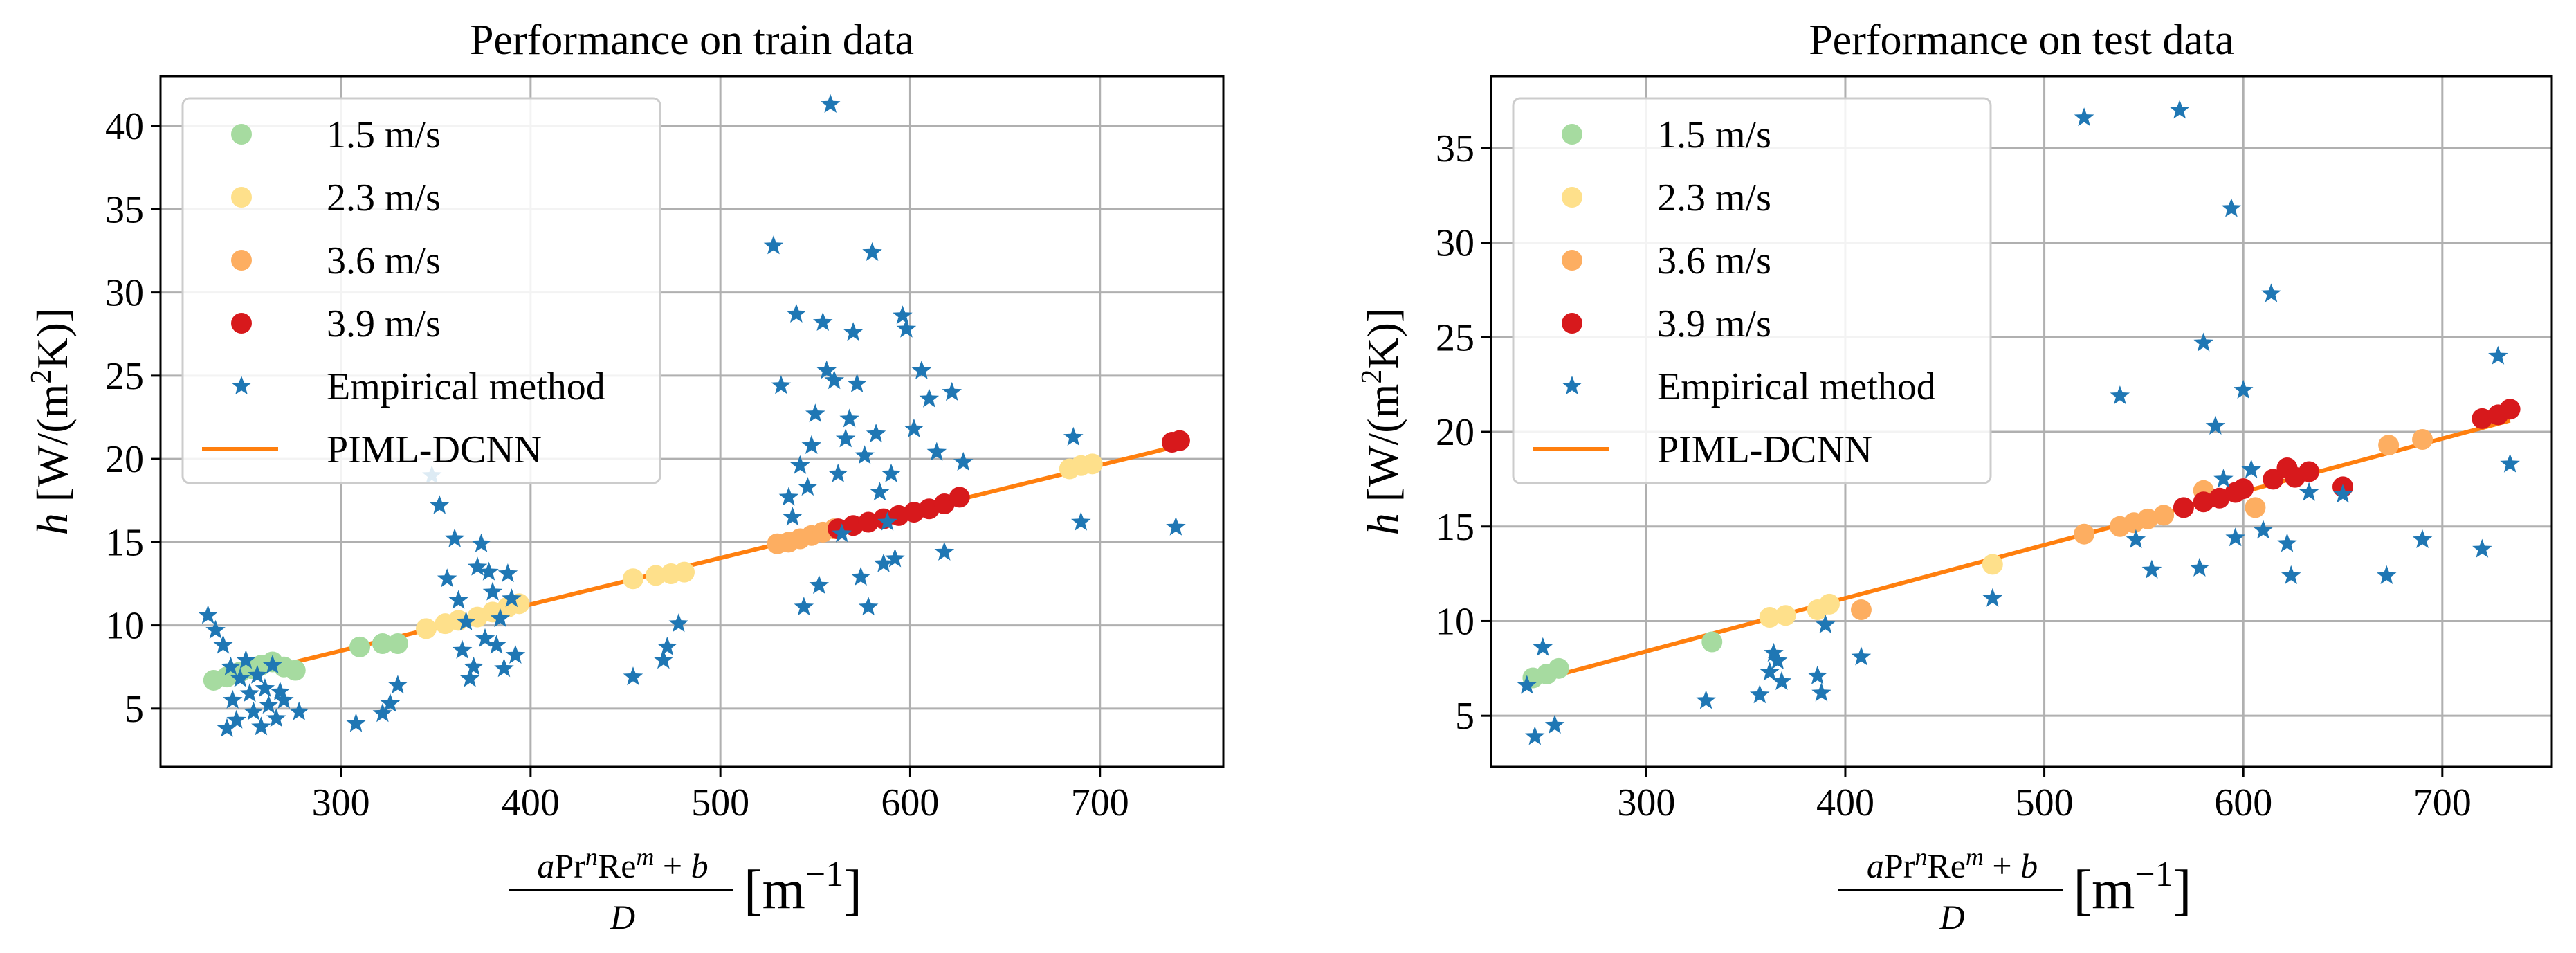 The image size is (2576, 953). I want to click on x-tick-label: 300, so click(341, 802).